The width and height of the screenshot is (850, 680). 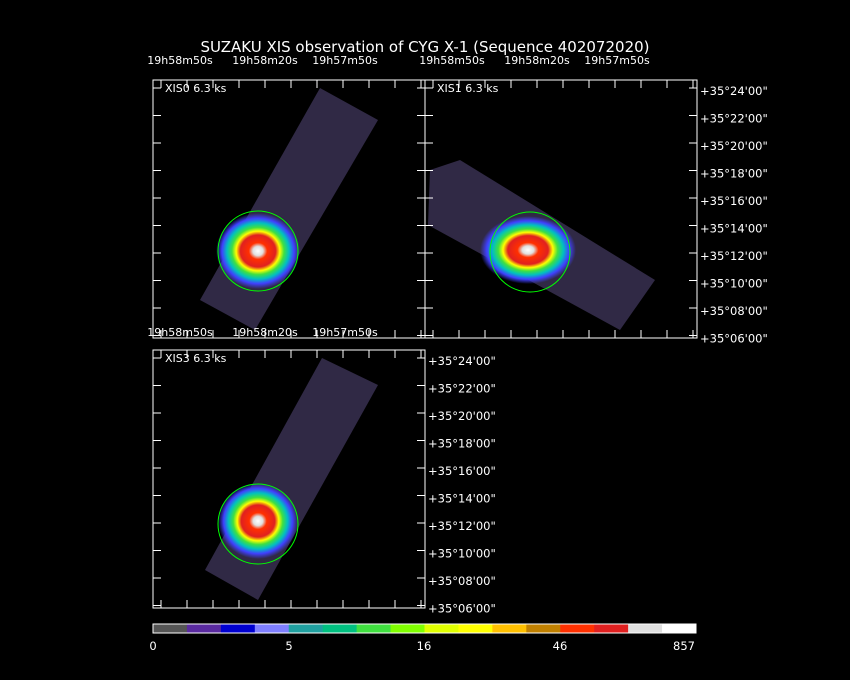 I want to click on panel-label: XIS0 6.3 ks, so click(x=196, y=88).